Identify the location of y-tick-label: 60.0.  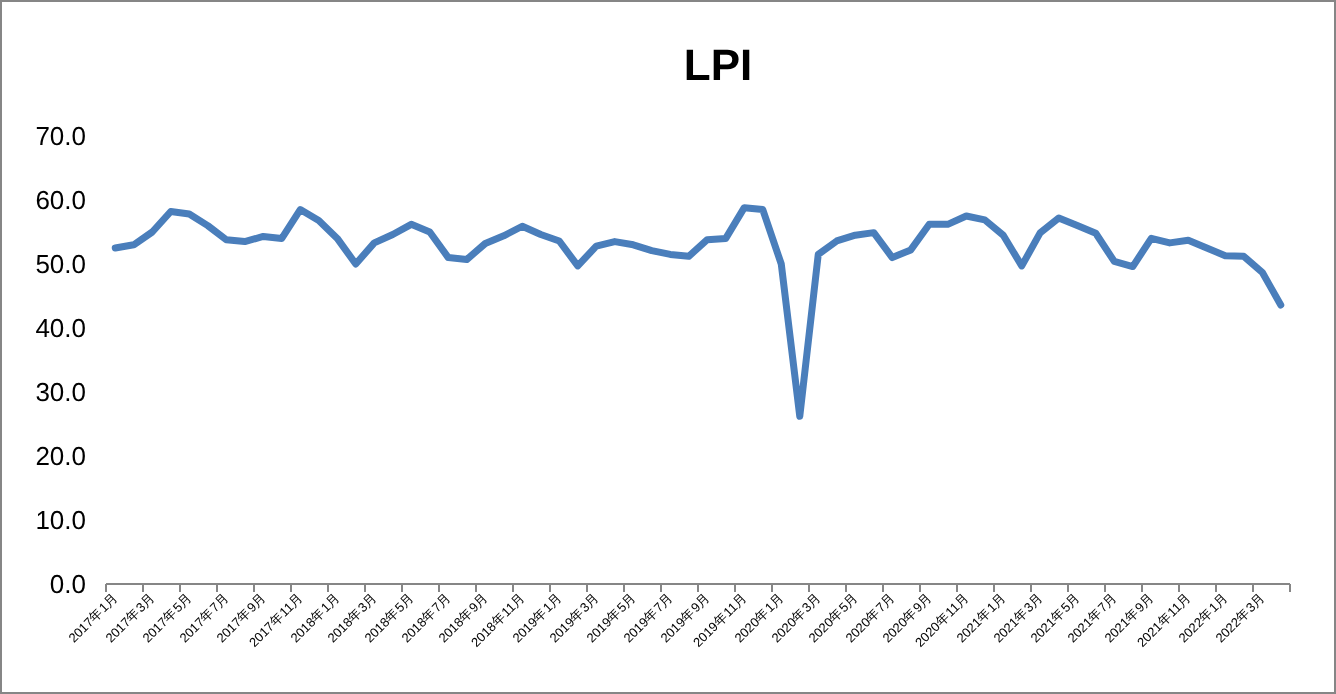
(60, 200).